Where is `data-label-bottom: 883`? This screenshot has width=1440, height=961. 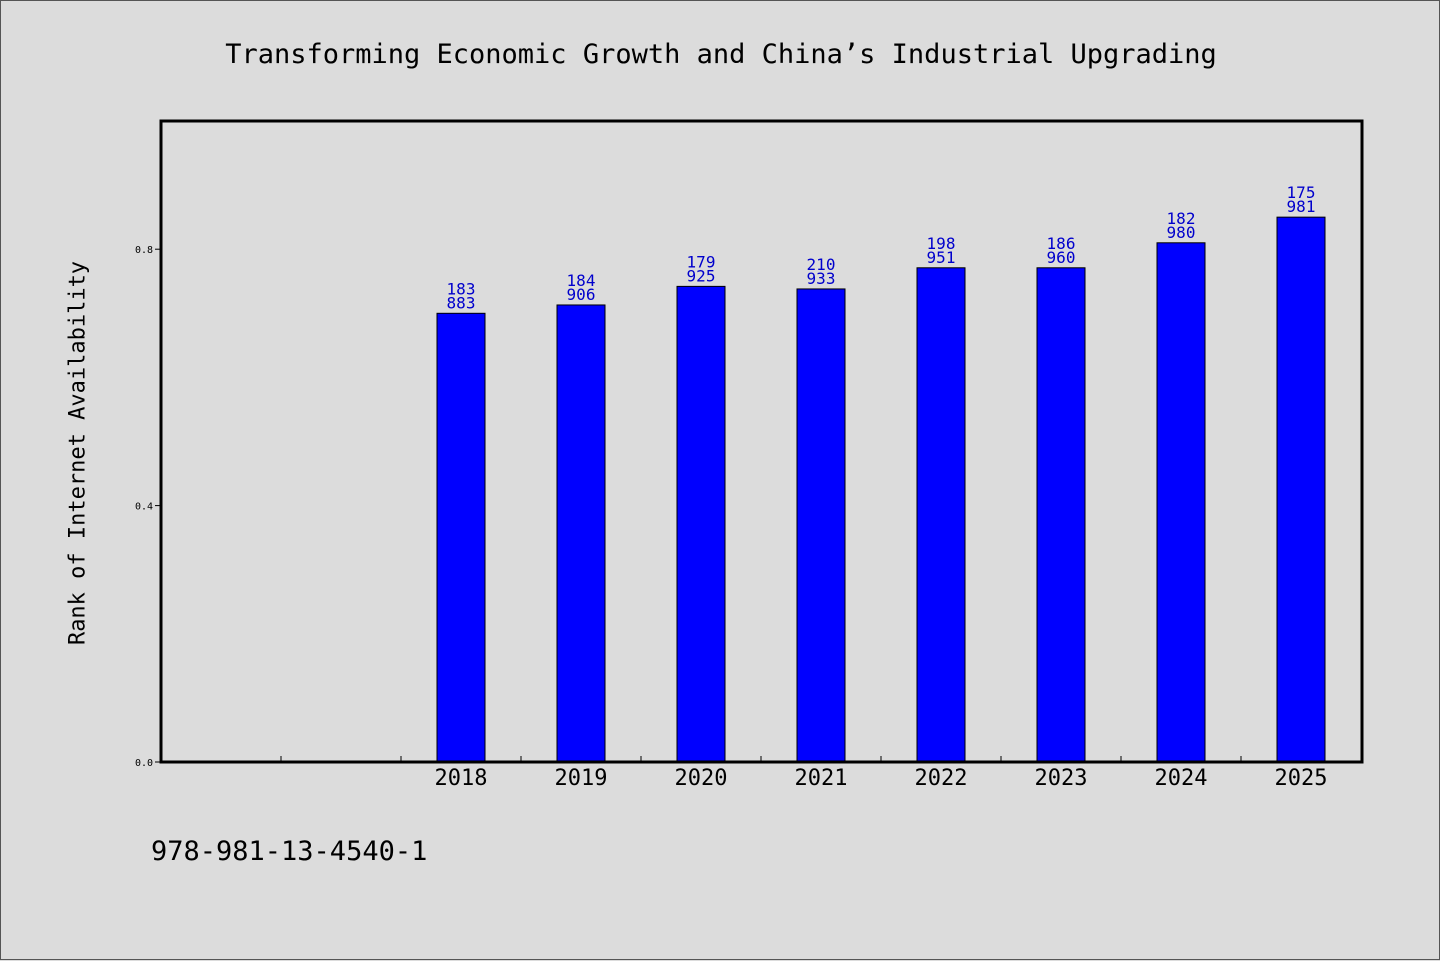 data-label-bottom: 883 is located at coordinates (461, 302).